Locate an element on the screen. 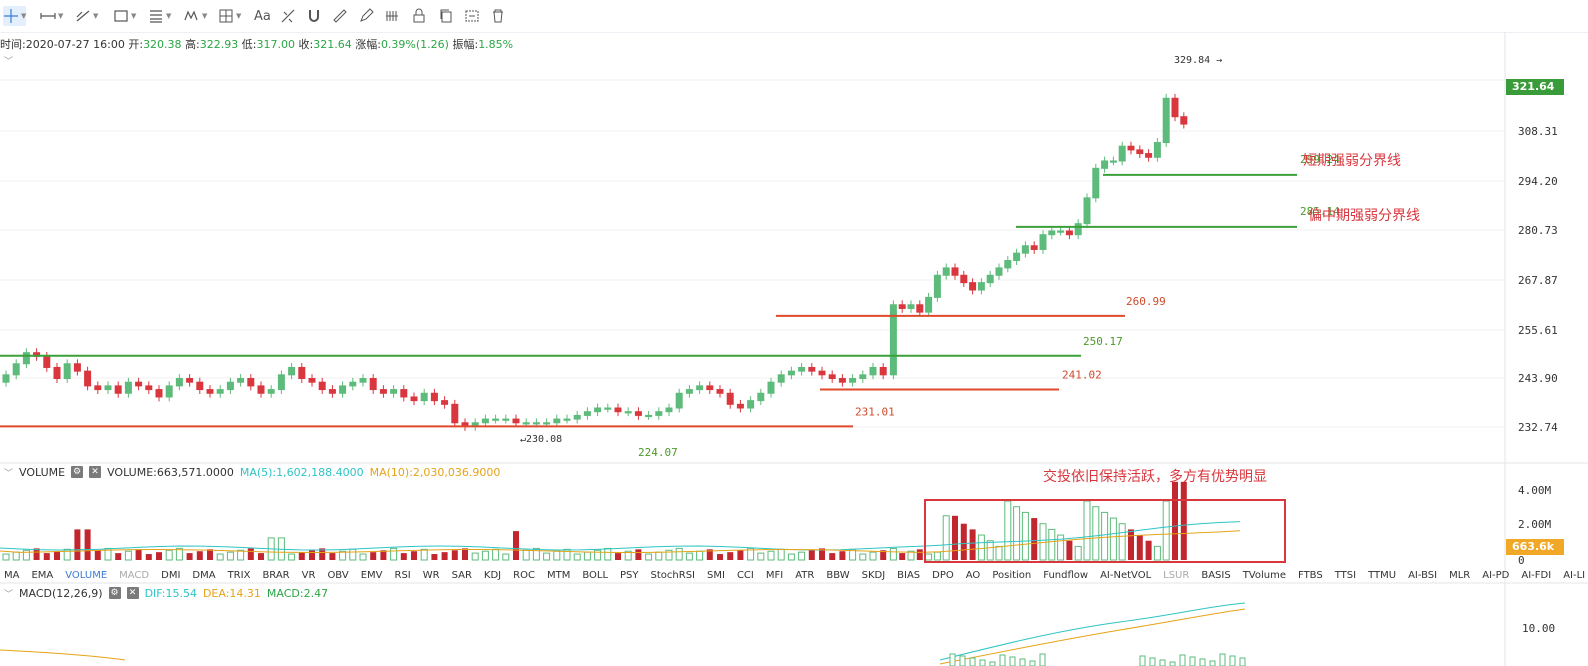 The height and width of the screenshot is (666, 1588). indicator-tab-emv: EMV is located at coordinates (371, 575).